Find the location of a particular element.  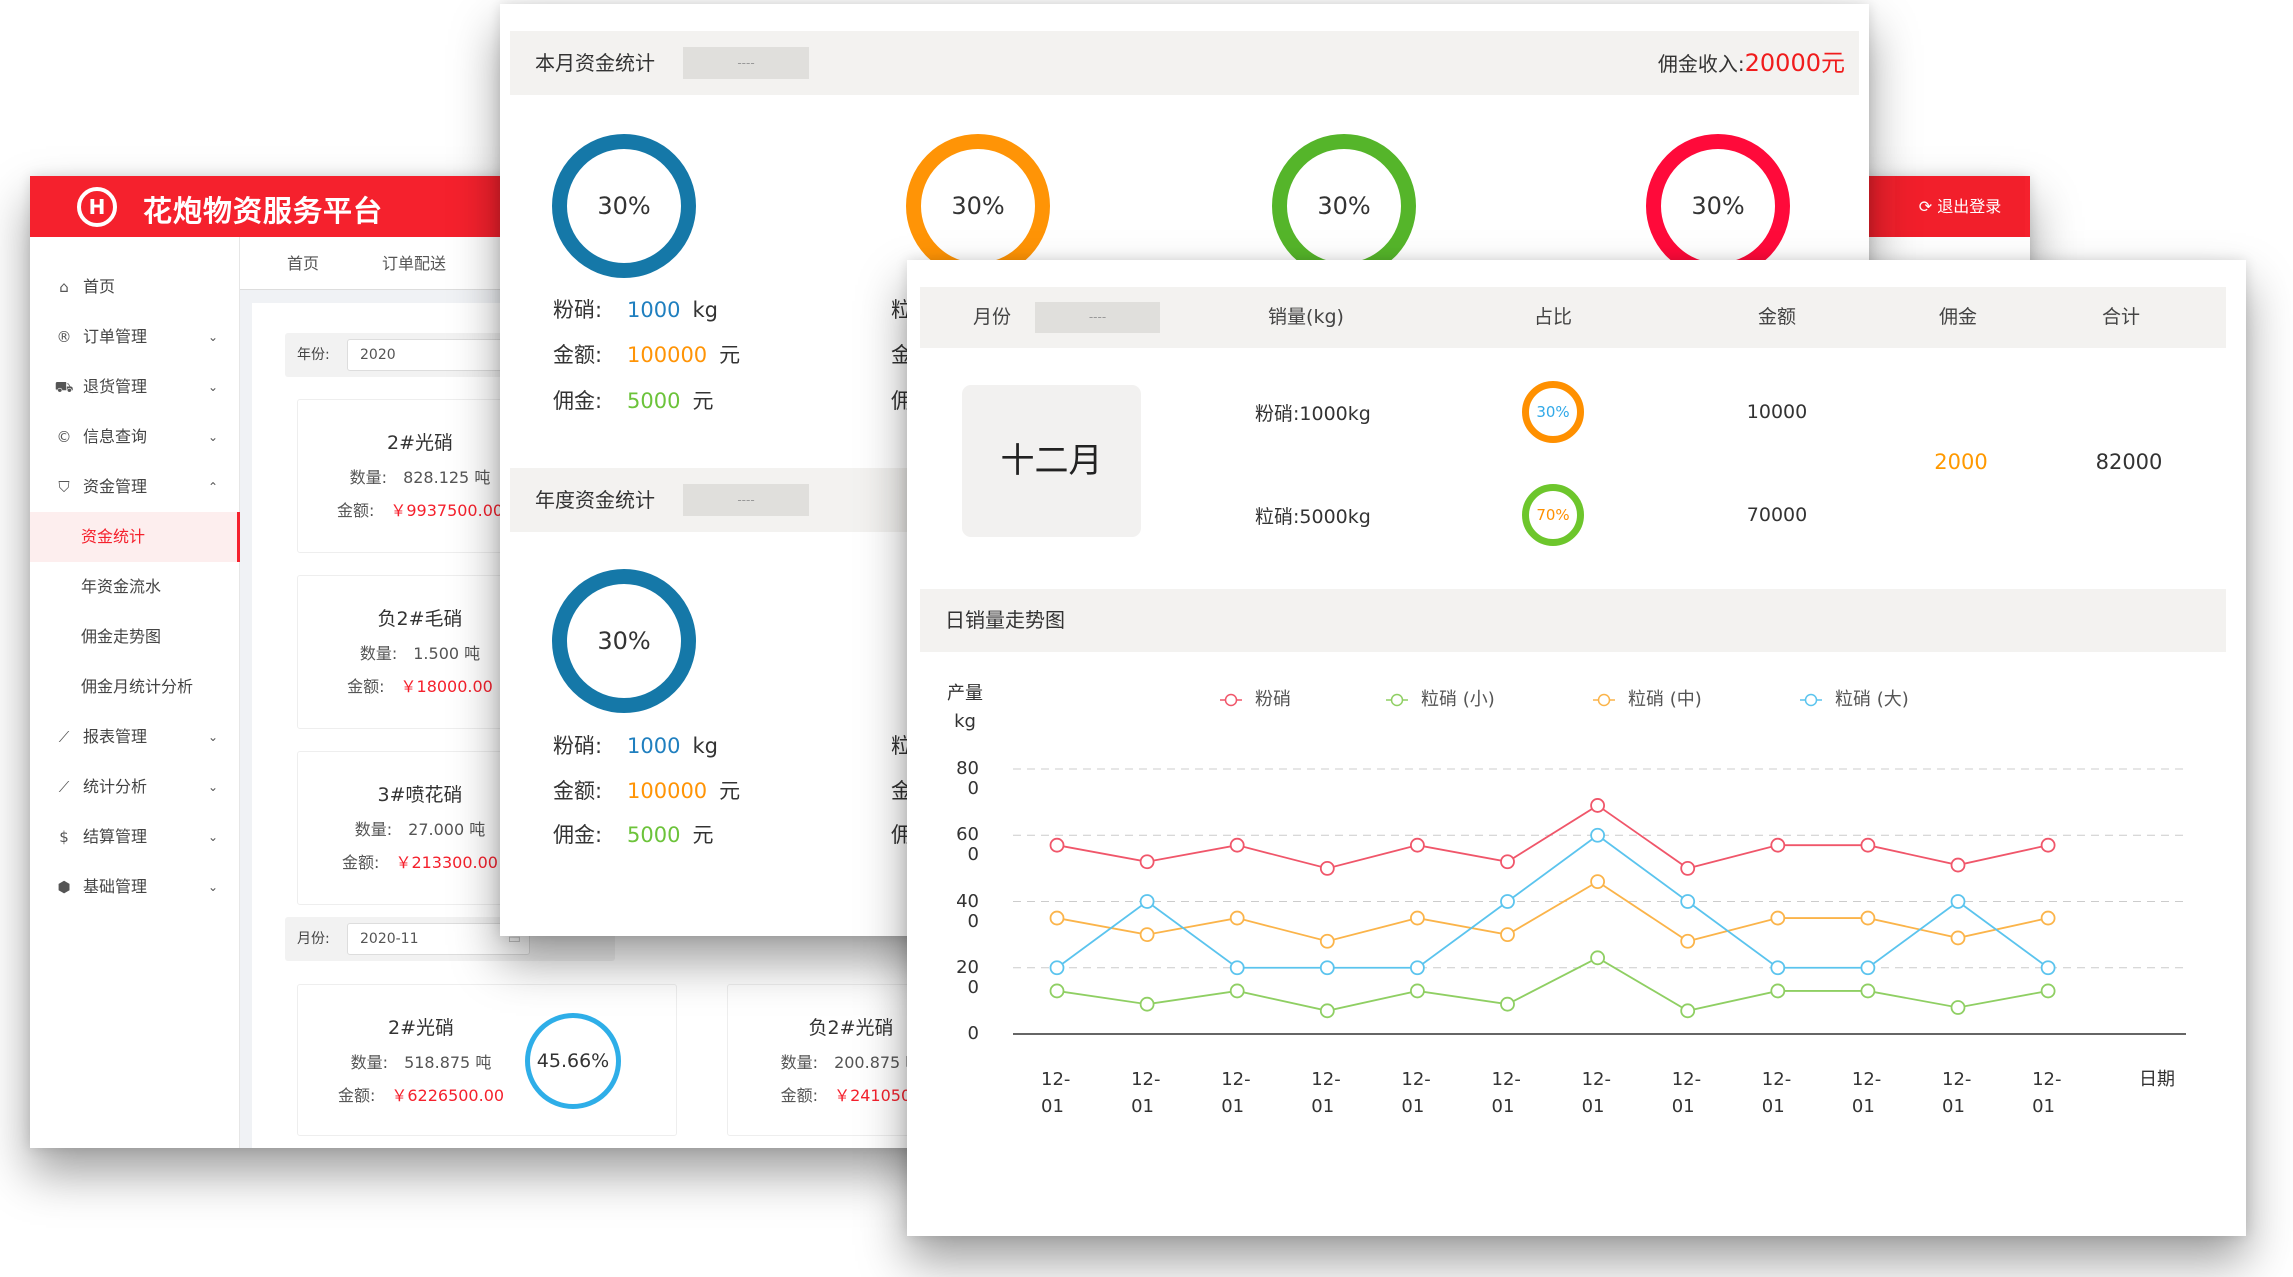

sidebar-item: ⛉ 资金管理 ⌃ is located at coordinates (135, 487).